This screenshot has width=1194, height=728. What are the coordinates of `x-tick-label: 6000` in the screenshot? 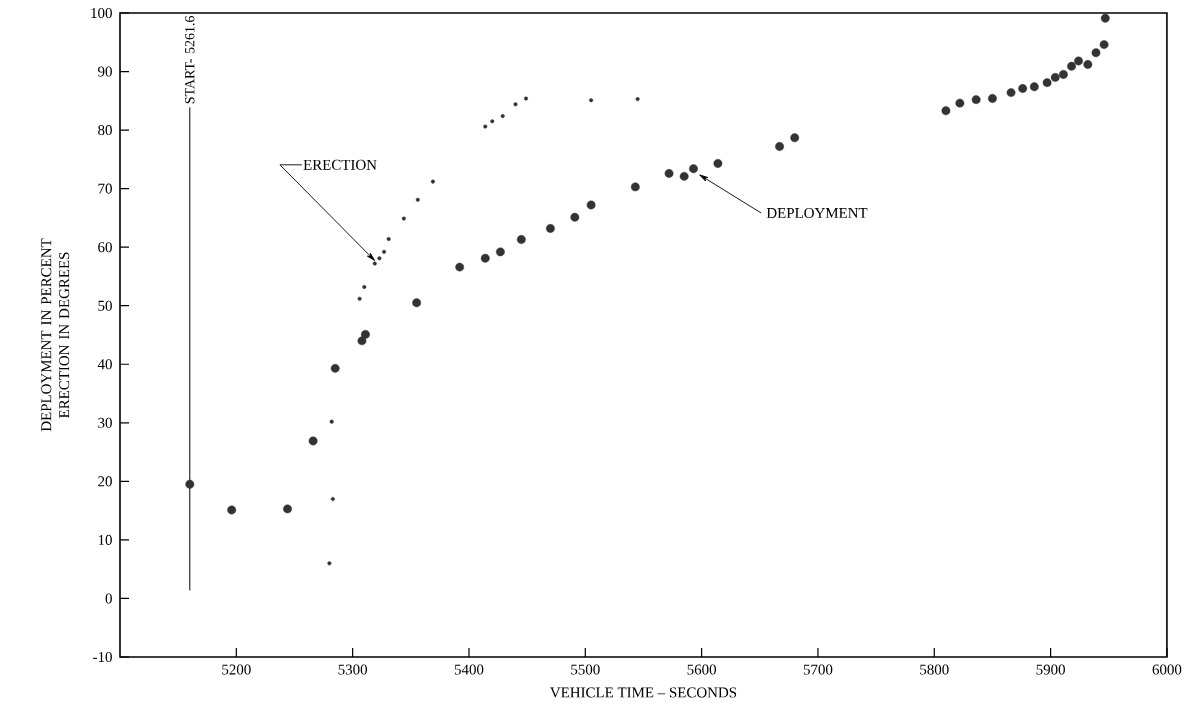 It's located at (1167, 669).